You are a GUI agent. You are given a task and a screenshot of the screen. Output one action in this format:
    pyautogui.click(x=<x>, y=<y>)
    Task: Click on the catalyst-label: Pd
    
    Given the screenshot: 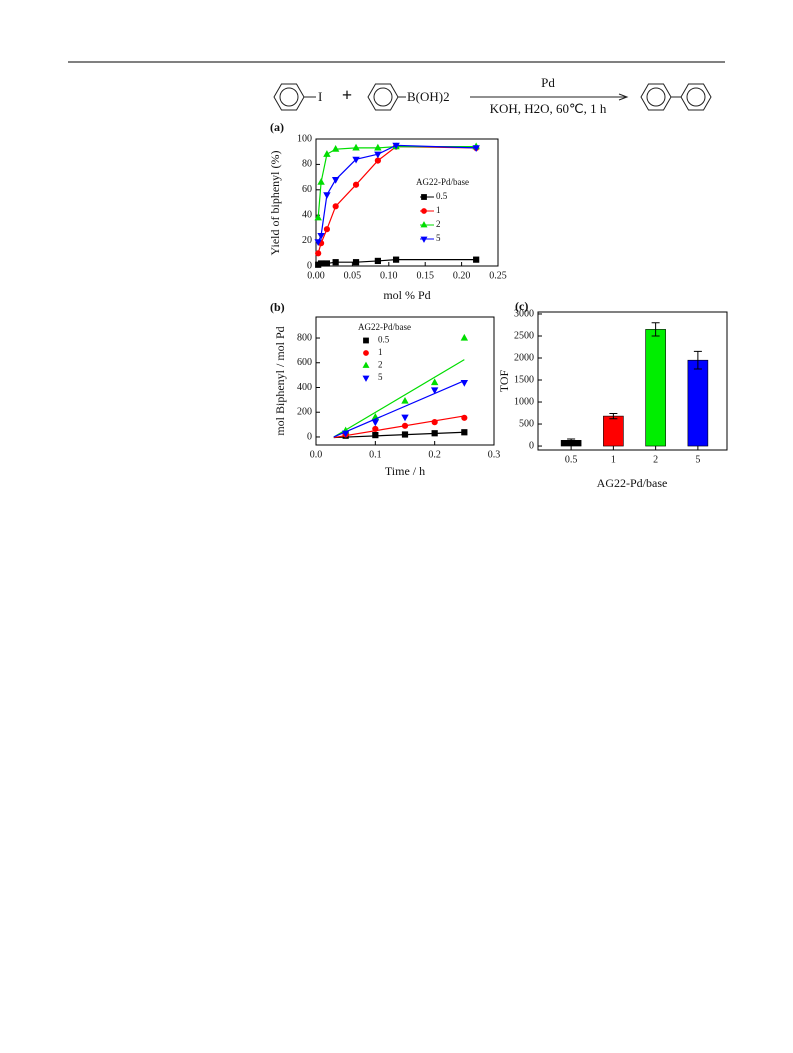 What is the action you would take?
    pyautogui.click(x=548, y=82)
    